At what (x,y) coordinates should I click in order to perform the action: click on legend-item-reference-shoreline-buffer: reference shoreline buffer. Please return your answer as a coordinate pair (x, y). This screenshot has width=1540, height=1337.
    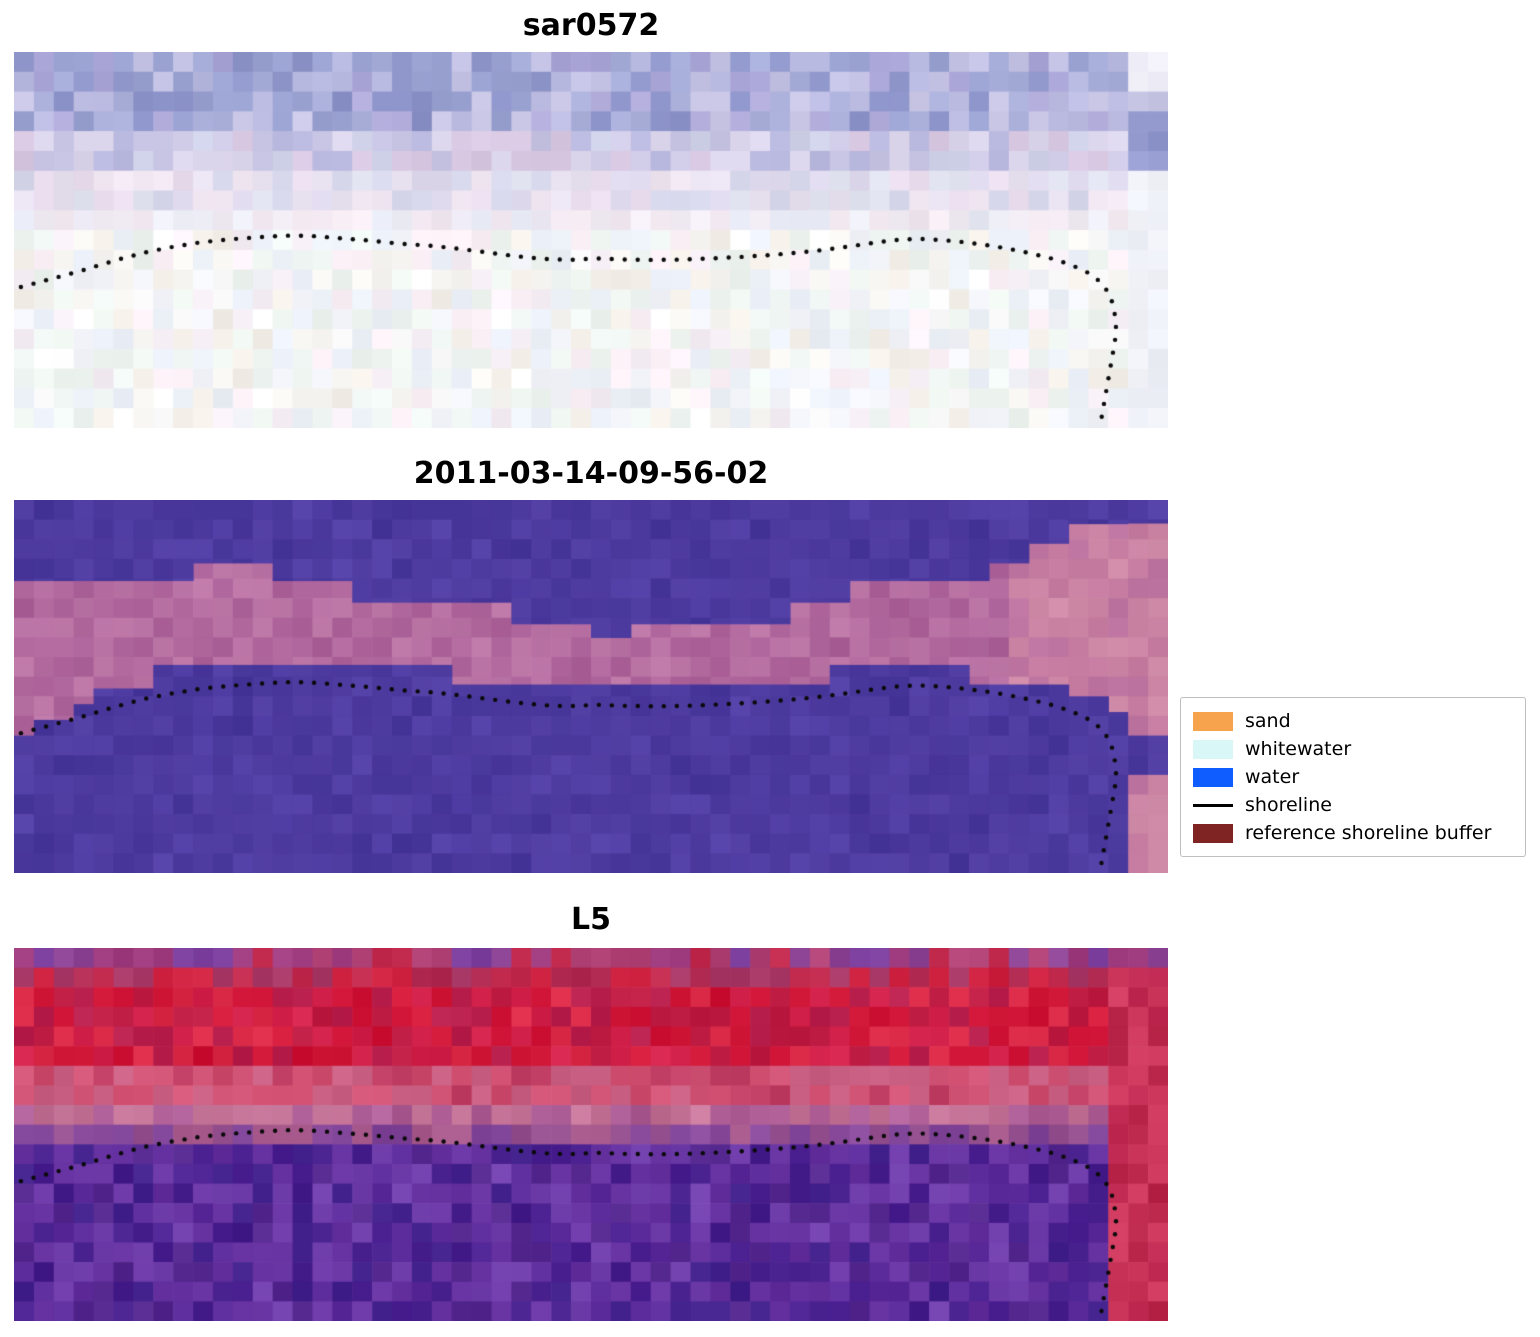
    Looking at the image, I should click on (1353, 833).